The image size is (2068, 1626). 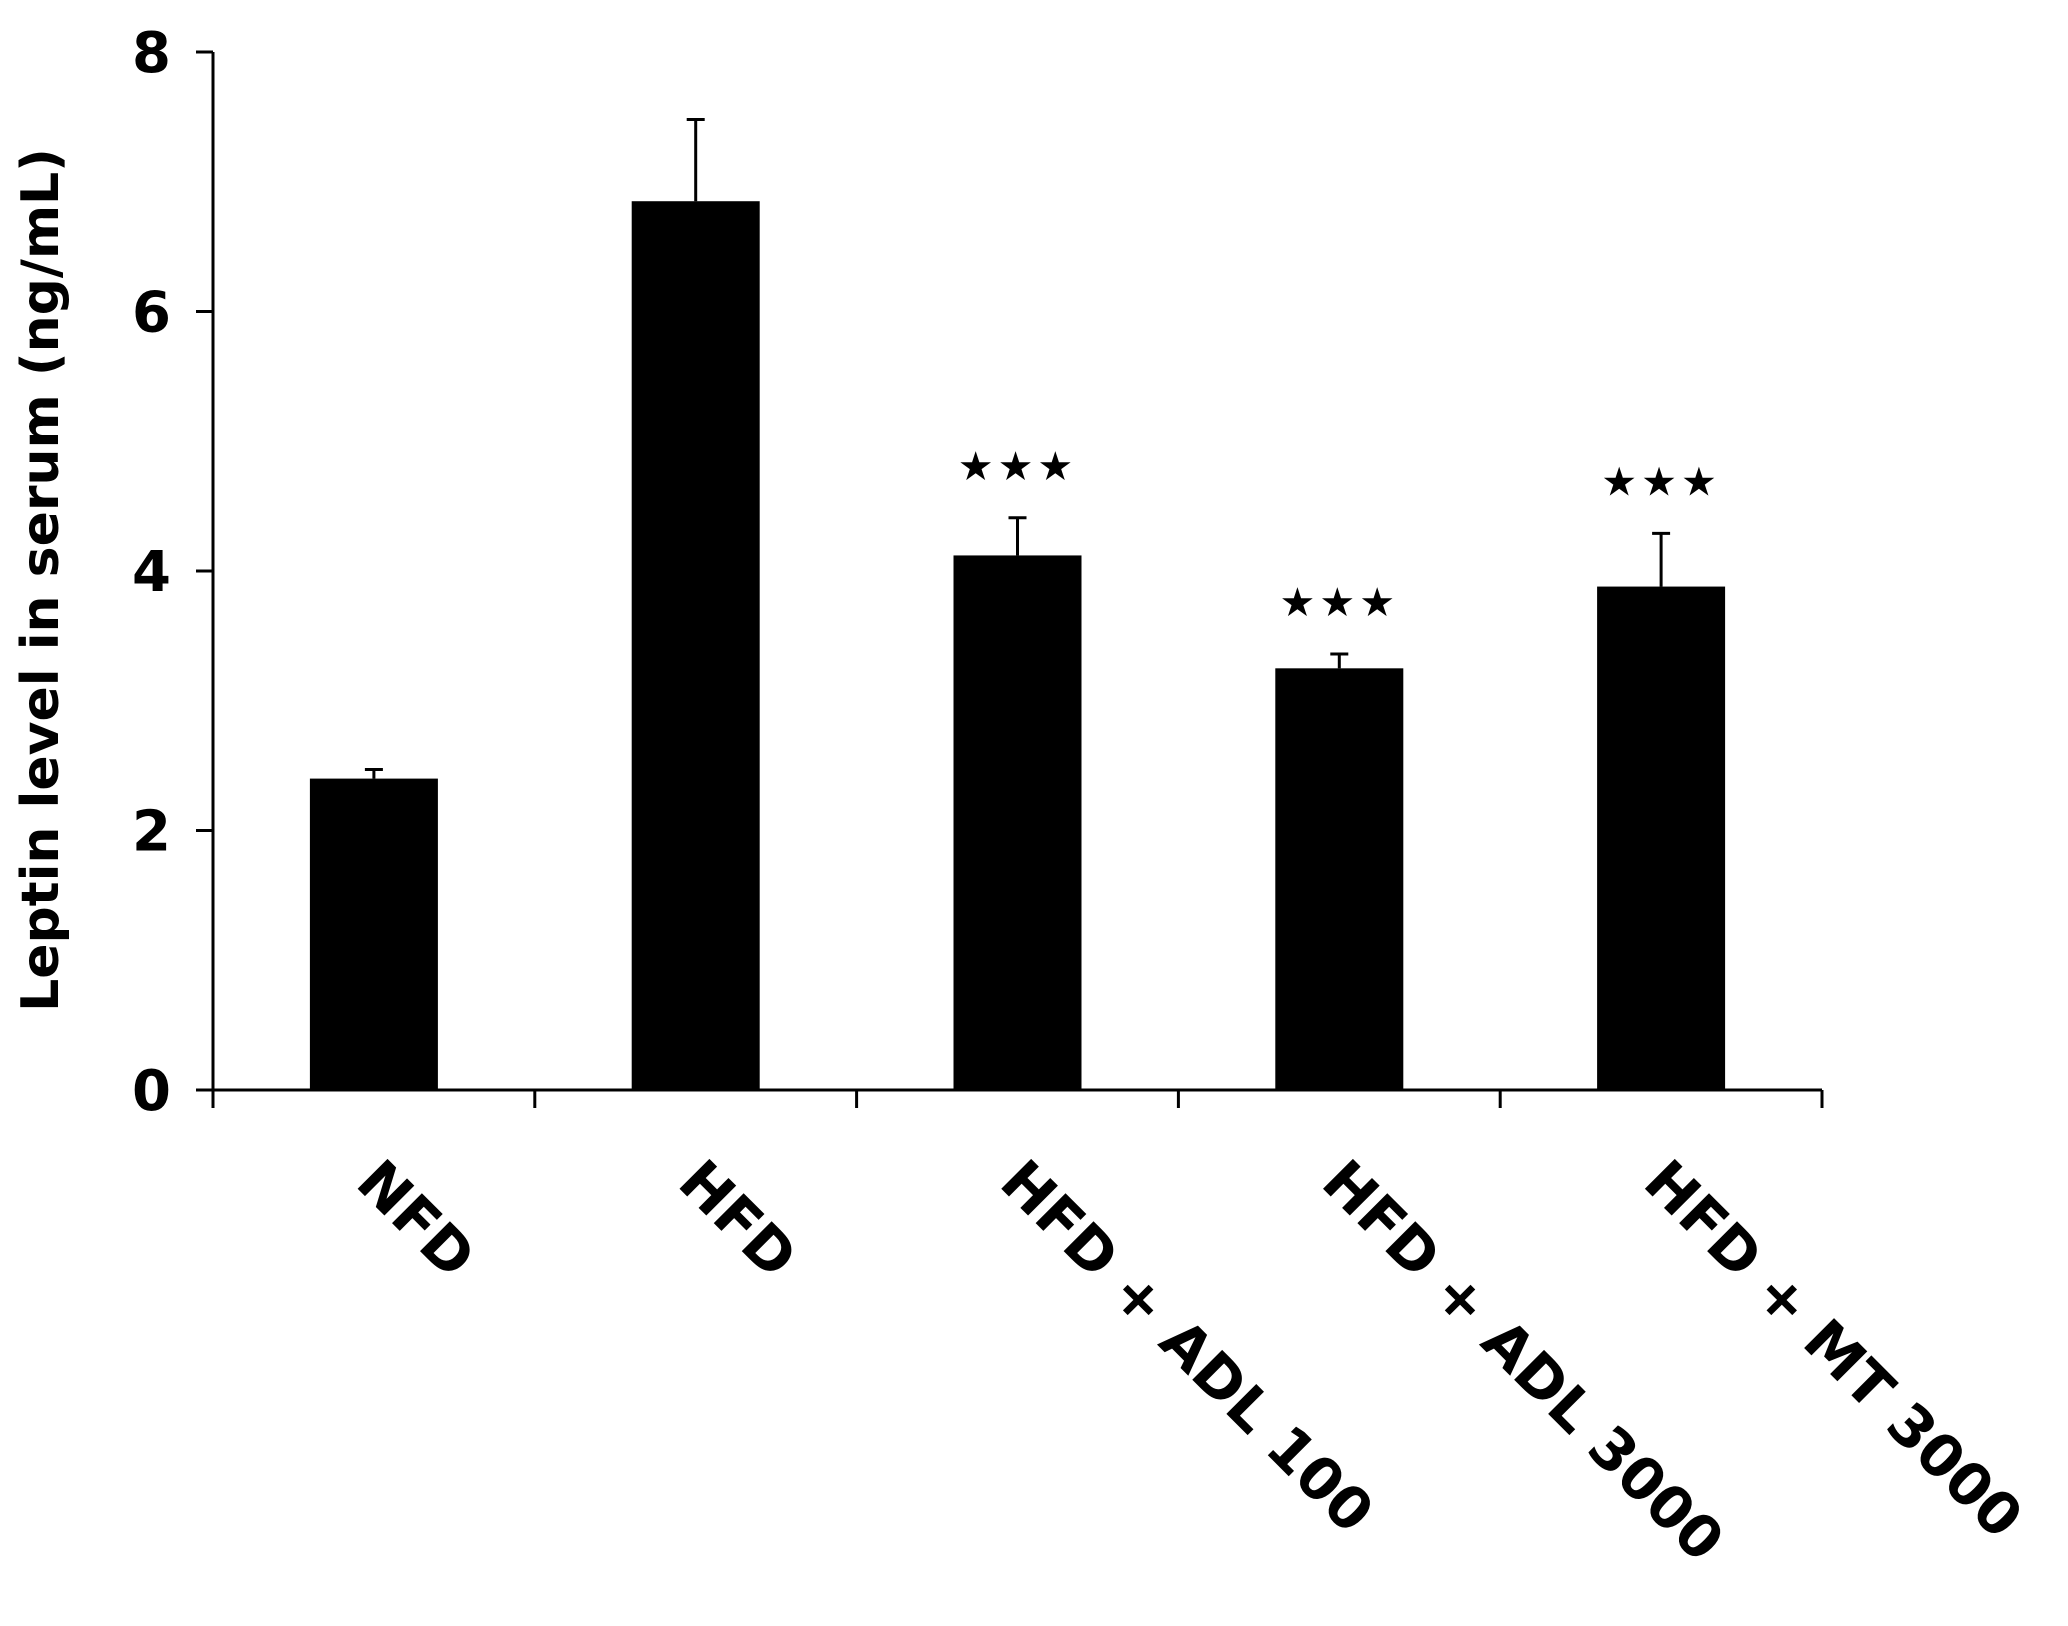 What do you see at coordinates (151, 313) in the screenshot?
I see `y-tick-label-3: 6` at bounding box center [151, 313].